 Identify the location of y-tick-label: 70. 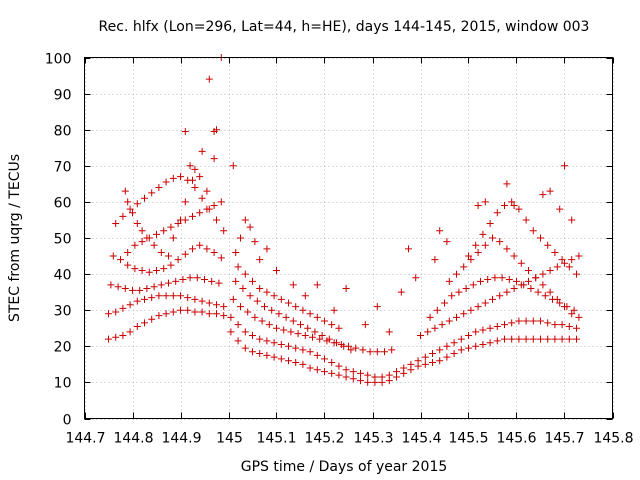
(63, 168).